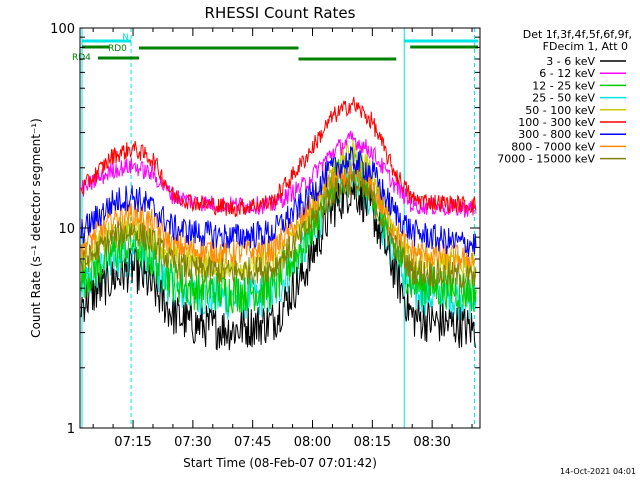 This screenshot has height=480, width=640. I want to click on annotation-label-rd4: RD4, so click(81, 58).